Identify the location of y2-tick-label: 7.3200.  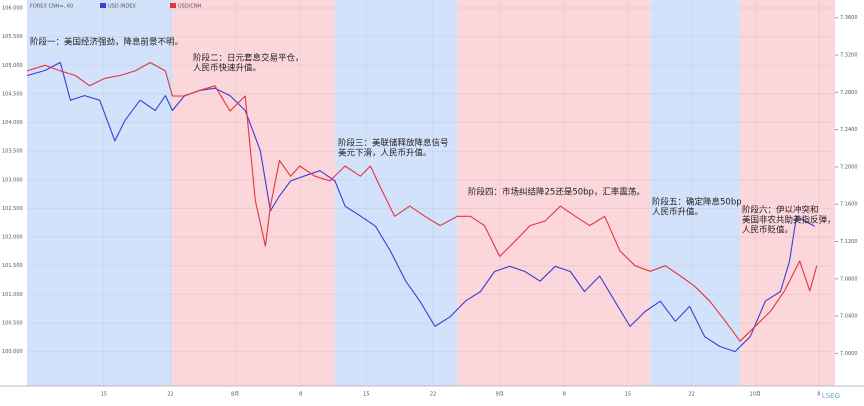
(849, 56).